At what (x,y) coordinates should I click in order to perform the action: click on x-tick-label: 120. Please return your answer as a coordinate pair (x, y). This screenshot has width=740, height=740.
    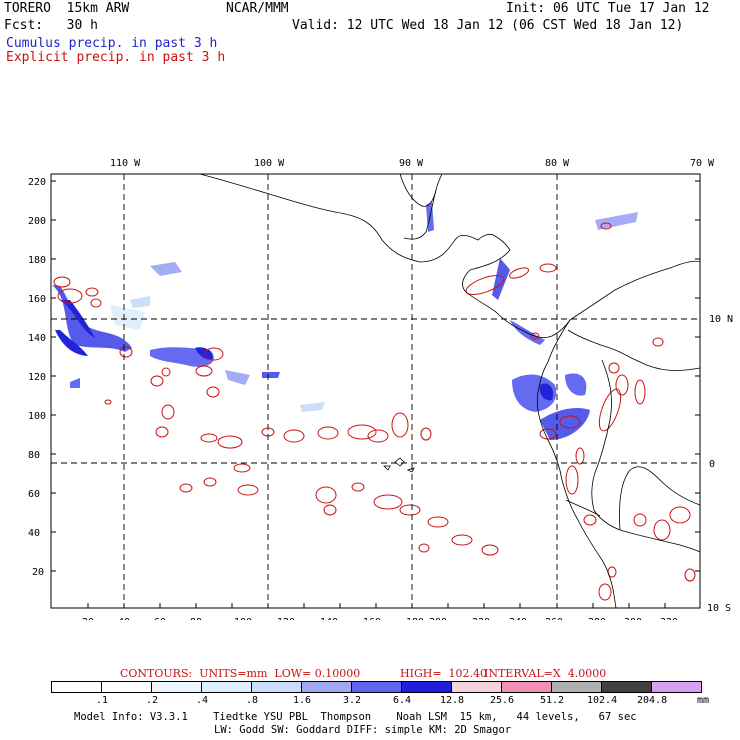
    Looking at the image, I should click on (286, 618).